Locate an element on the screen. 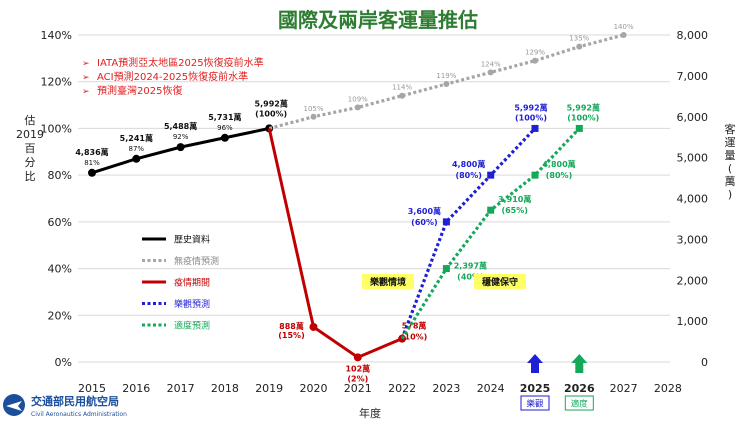 The image size is (750, 422). logo-name-en: Civil Aeronautics Administration is located at coordinates (79, 414).